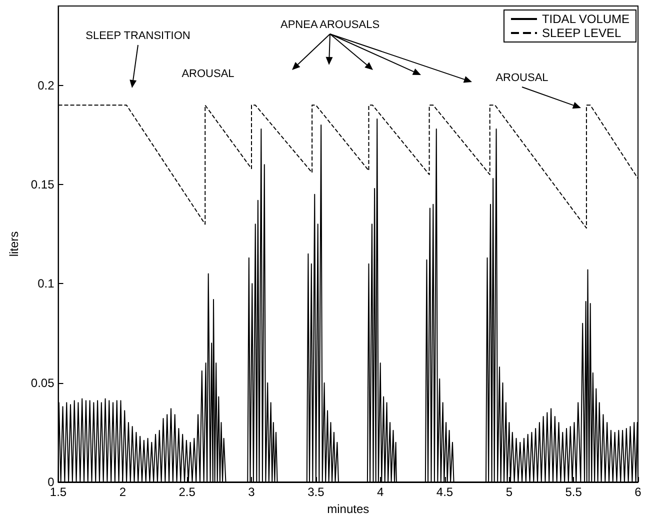  What do you see at coordinates (582, 33) in the screenshot?
I see `legend-label: SLEEP LEVEL` at bounding box center [582, 33].